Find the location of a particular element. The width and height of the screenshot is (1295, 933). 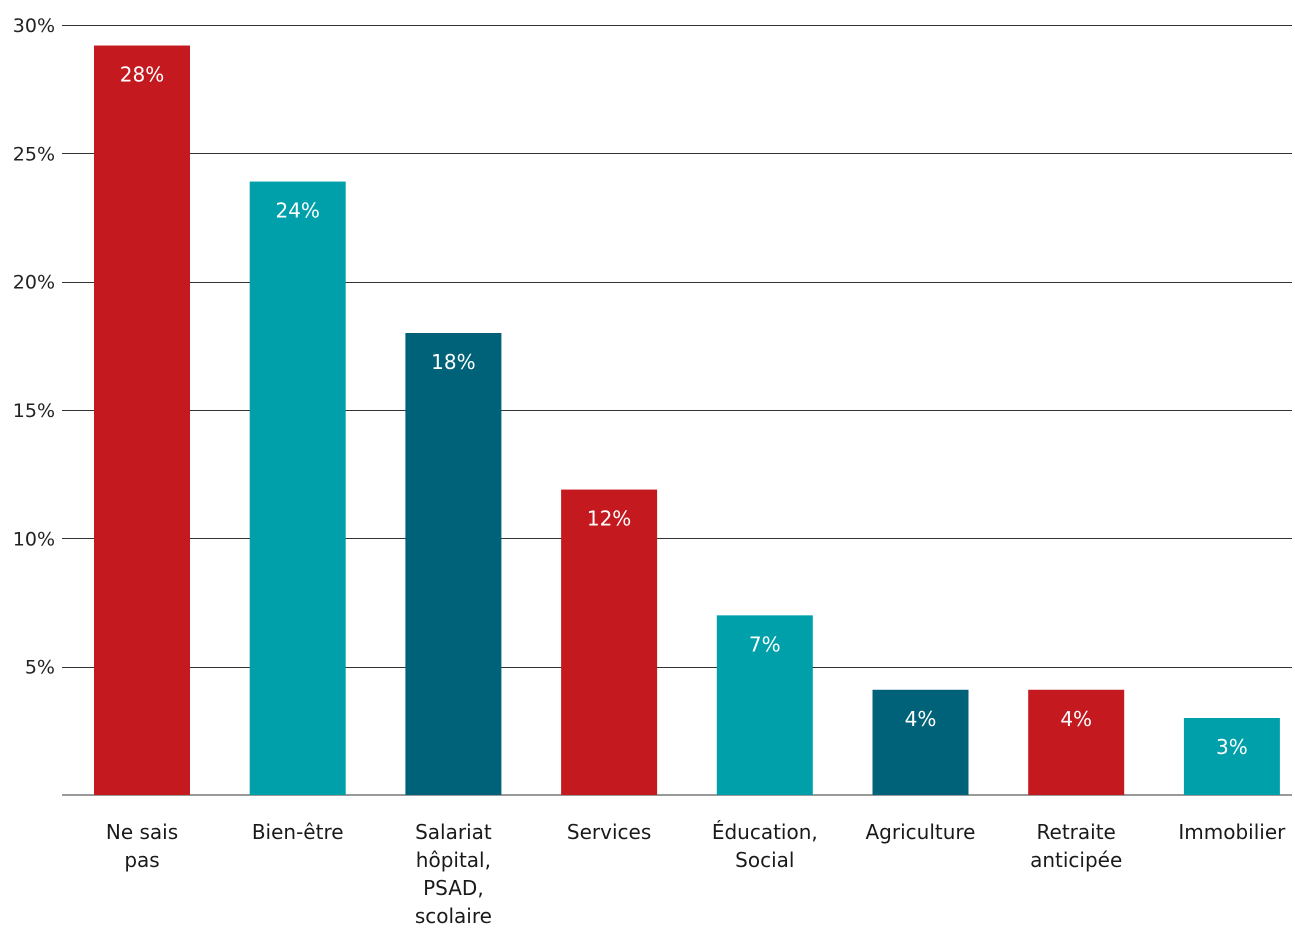

category-label-0-line-0: Ne sais is located at coordinates (142, 832).